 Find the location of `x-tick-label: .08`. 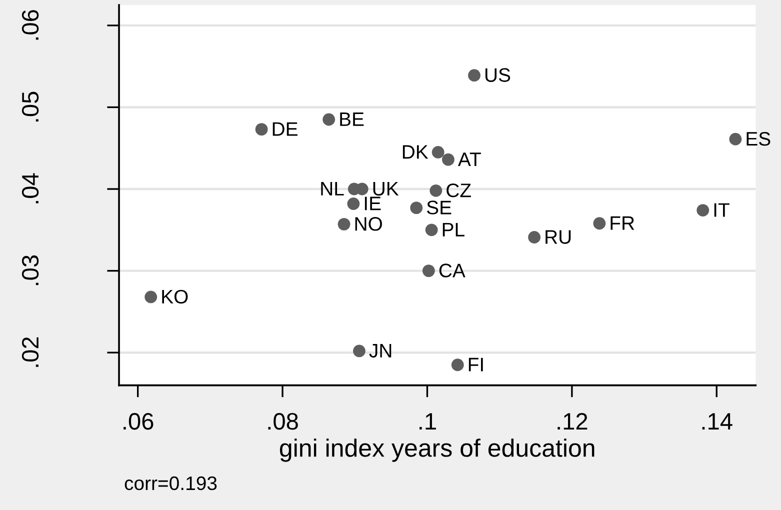

x-tick-label: .08 is located at coordinates (283, 421).